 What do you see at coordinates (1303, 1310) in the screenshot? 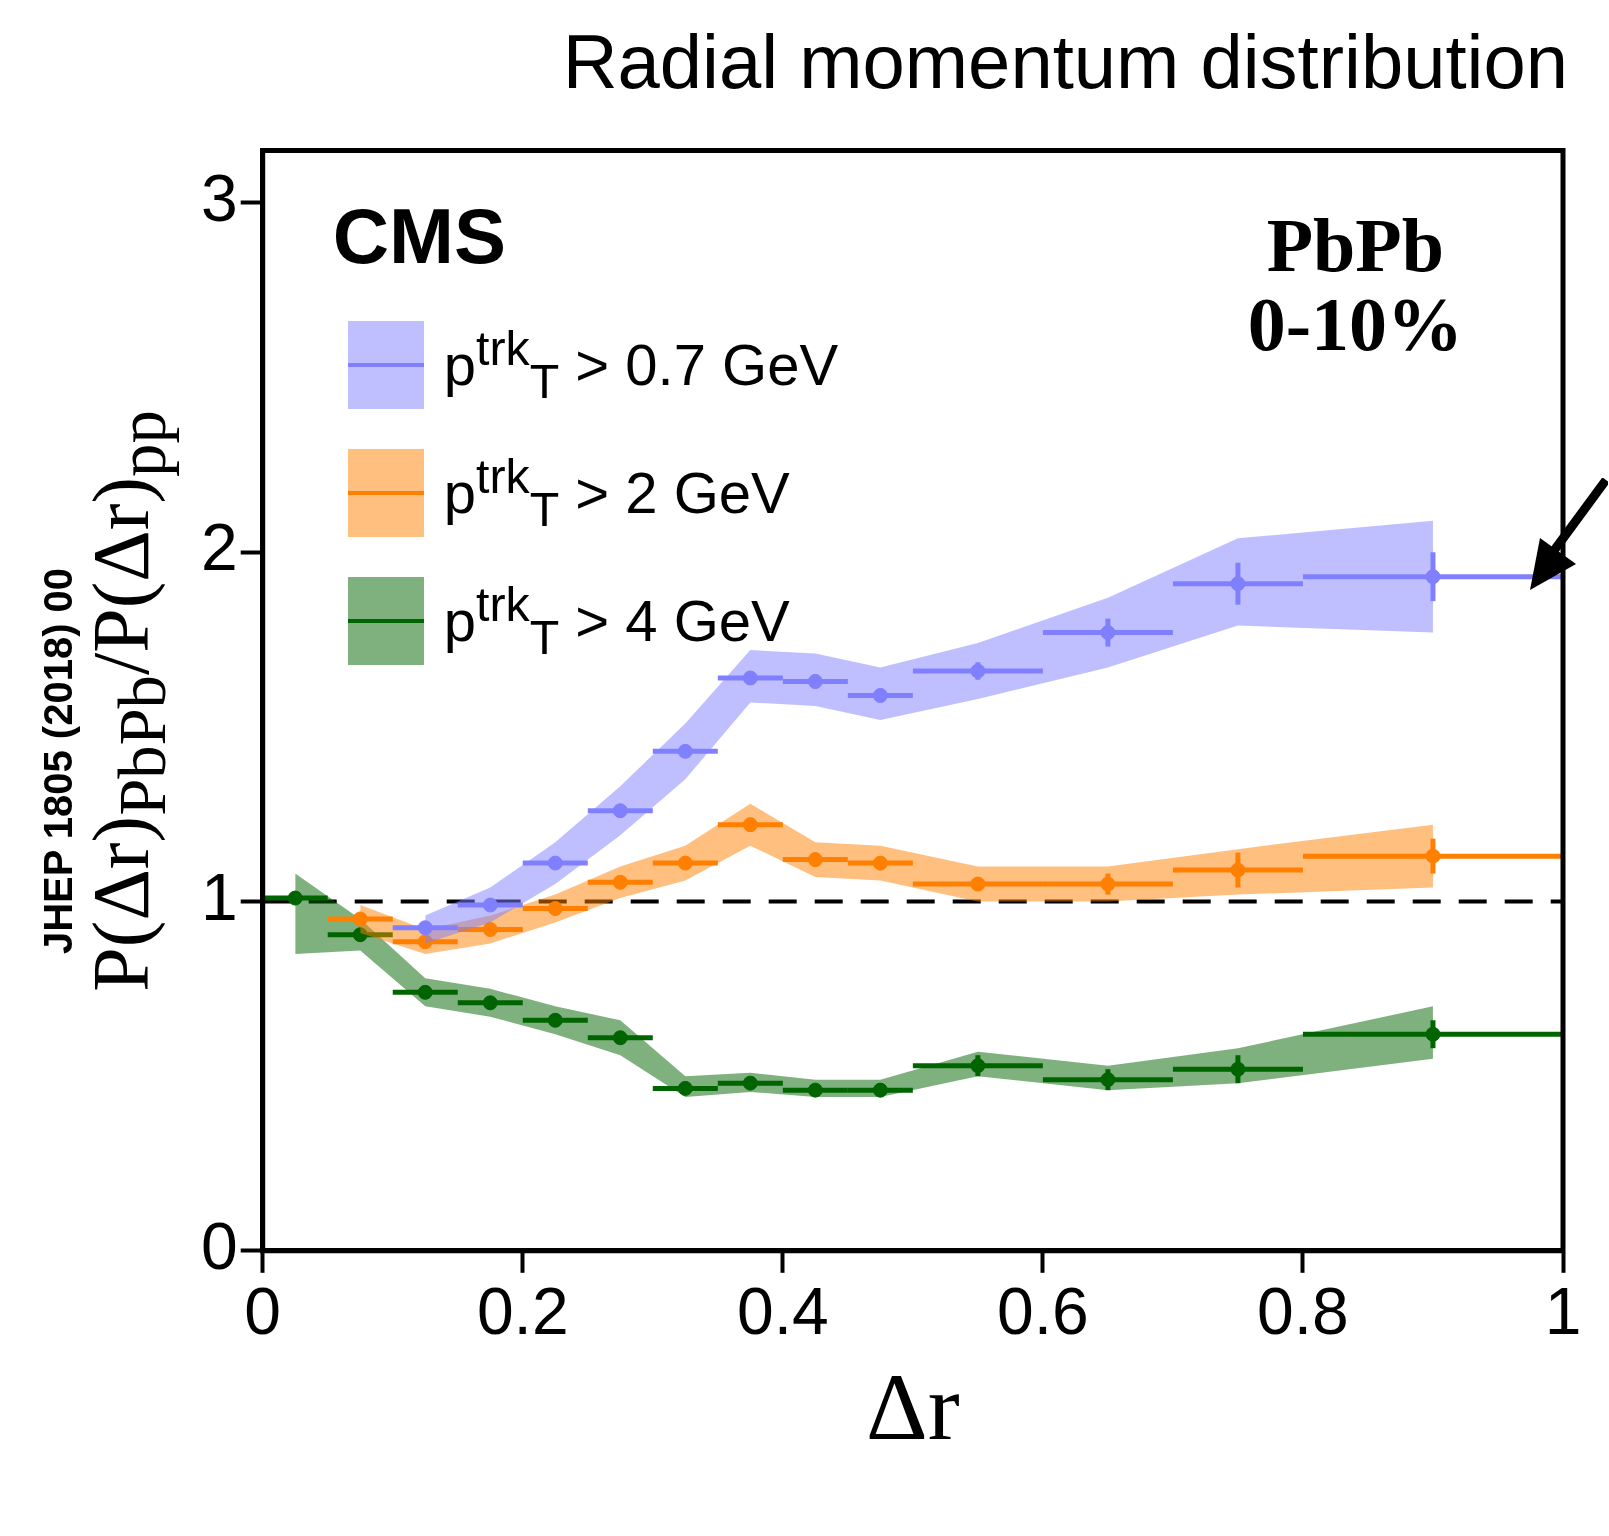
I see `x-tick-label: 0.8` at bounding box center [1303, 1310].